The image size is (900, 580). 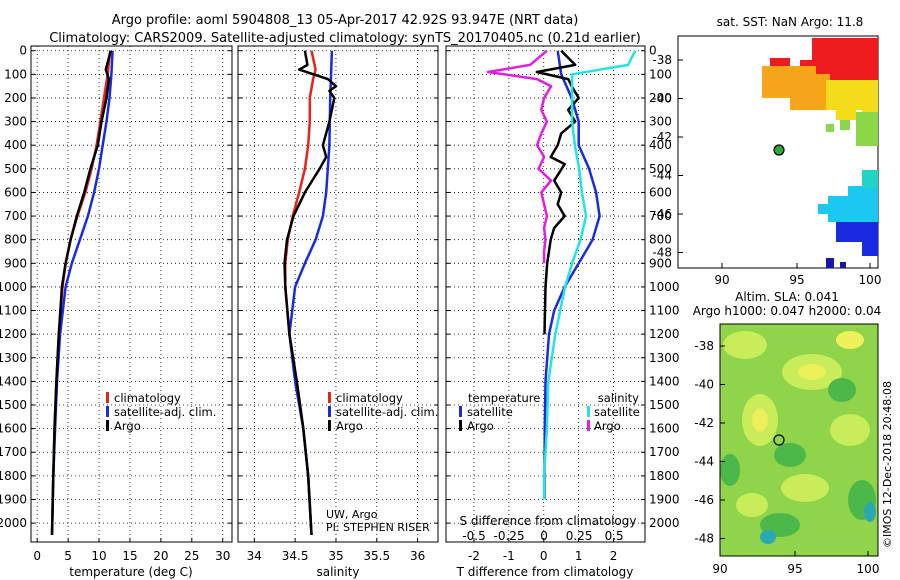 What do you see at coordinates (13, 523) in the screenshot?
I see `depth-tick-label: 2000` at bounding box center [13, 523].